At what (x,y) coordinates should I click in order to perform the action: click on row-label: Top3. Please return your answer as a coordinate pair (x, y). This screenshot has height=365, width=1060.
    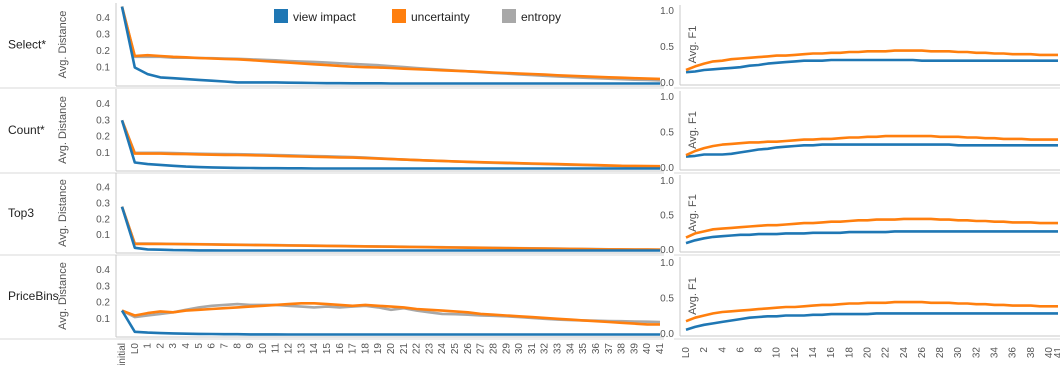
    Looking at the image, I should click on (21, 213).